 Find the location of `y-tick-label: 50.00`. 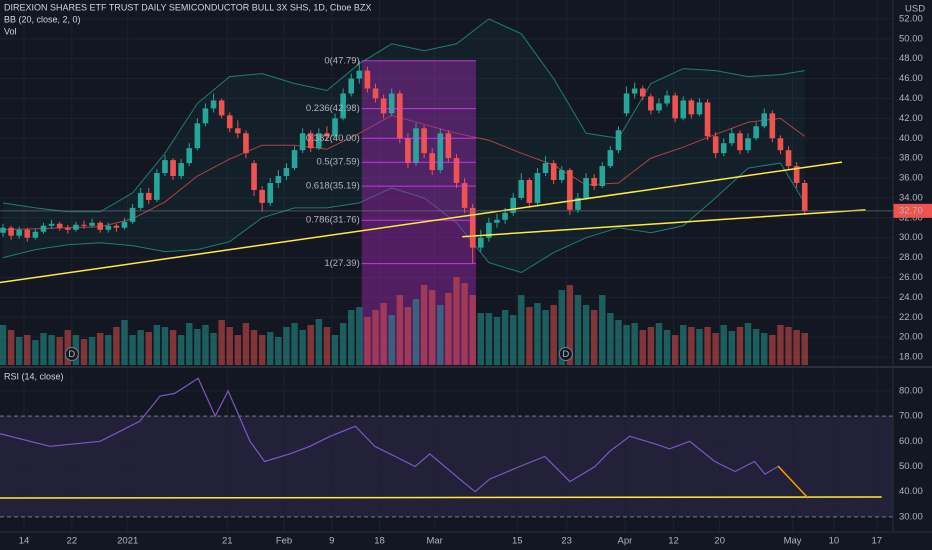

y-tick-label: 50.00 is located at coordinates (911, 38).